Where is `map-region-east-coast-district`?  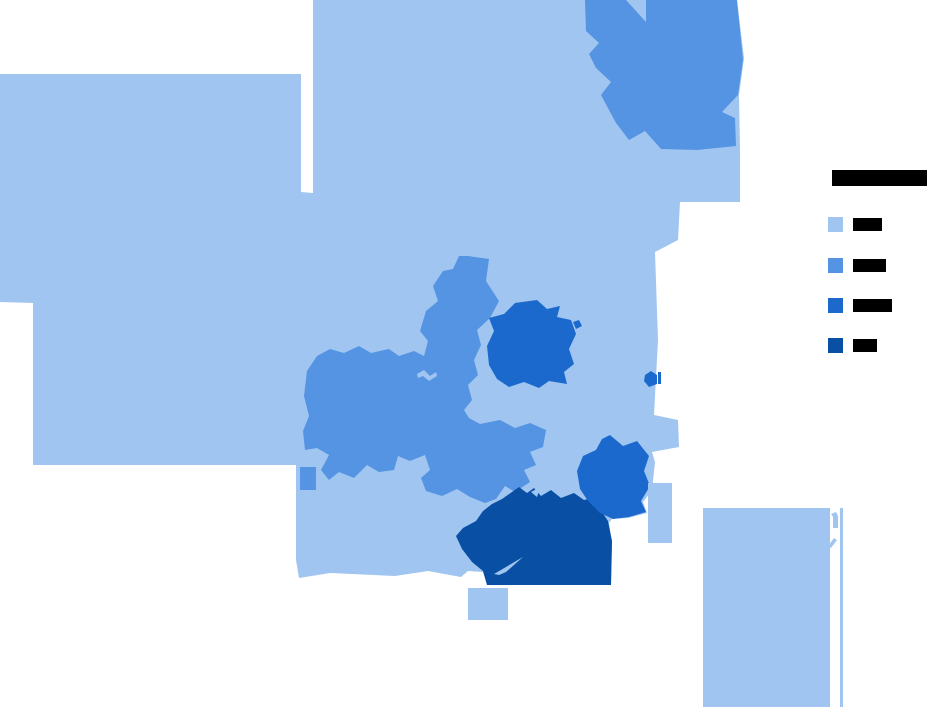 map-region-east-coast-district is located at coordinates (660, 513).